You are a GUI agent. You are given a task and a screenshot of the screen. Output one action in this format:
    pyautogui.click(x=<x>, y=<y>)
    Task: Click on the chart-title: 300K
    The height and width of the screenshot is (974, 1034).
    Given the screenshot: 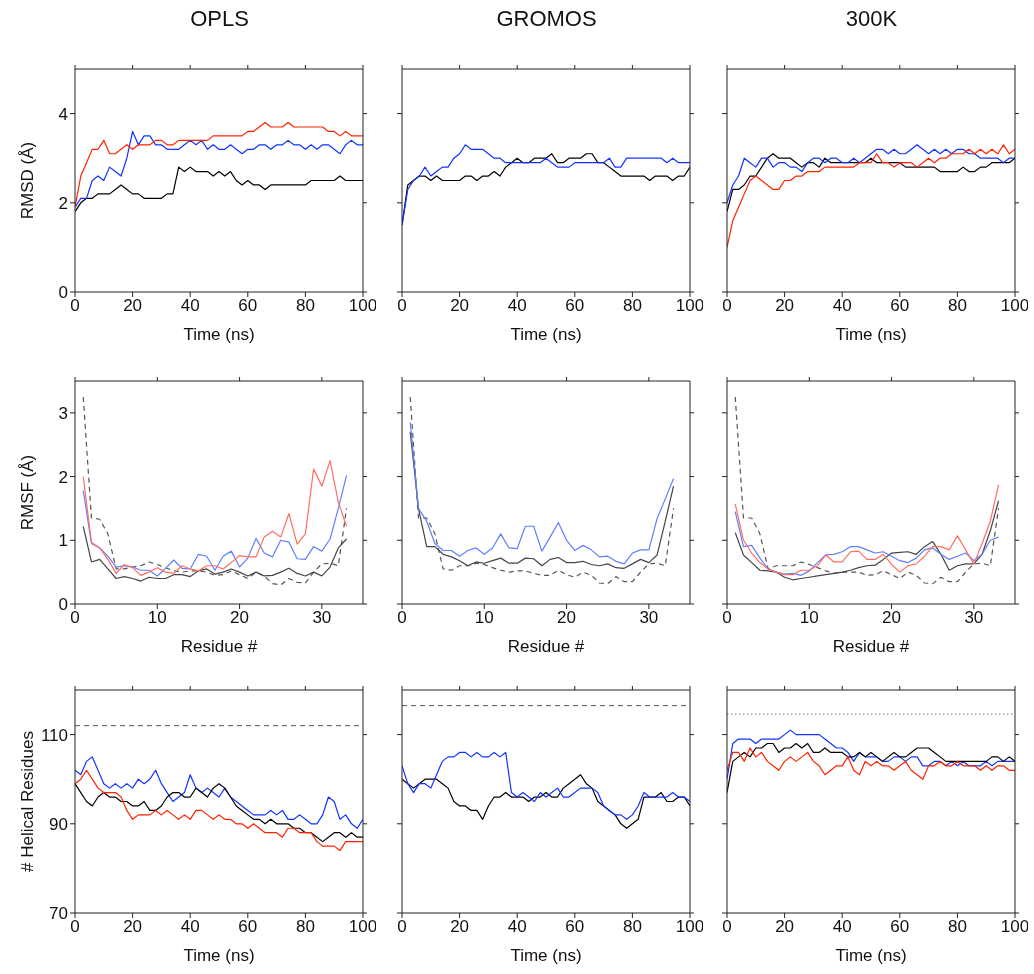 What is the action you would take?
    pyautogui.click(x=871, y=19)
    